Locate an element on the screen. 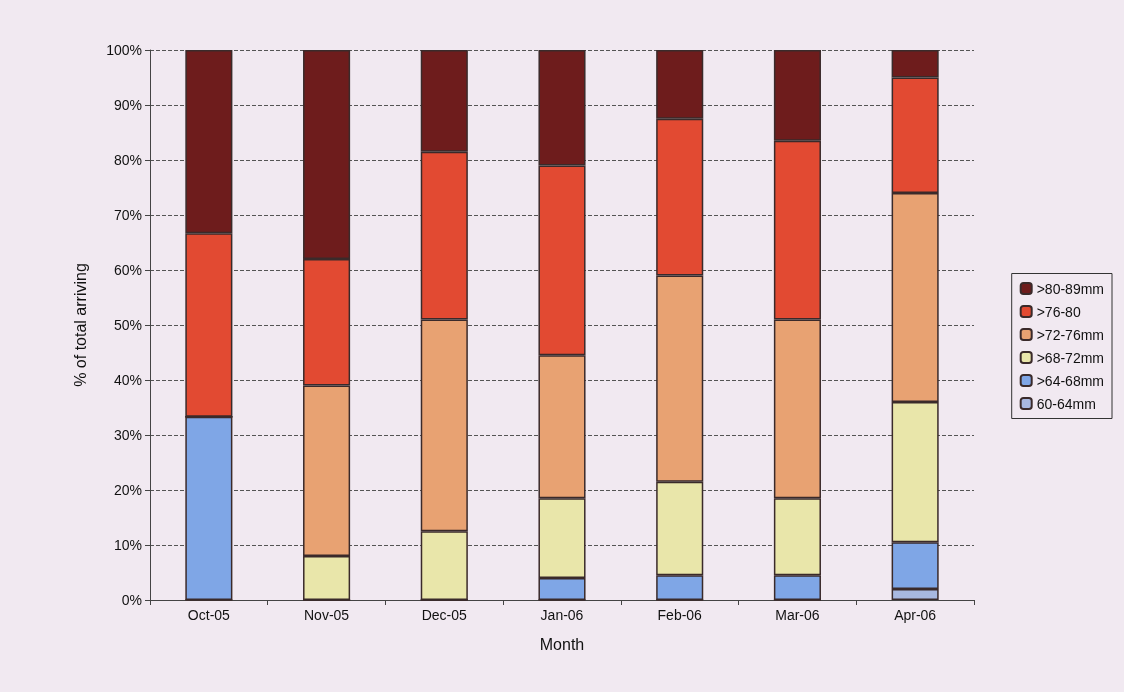 The height and width of the screenshot is (692, 1124). y-tick-label: 70% is located at coordinates (127, 215).